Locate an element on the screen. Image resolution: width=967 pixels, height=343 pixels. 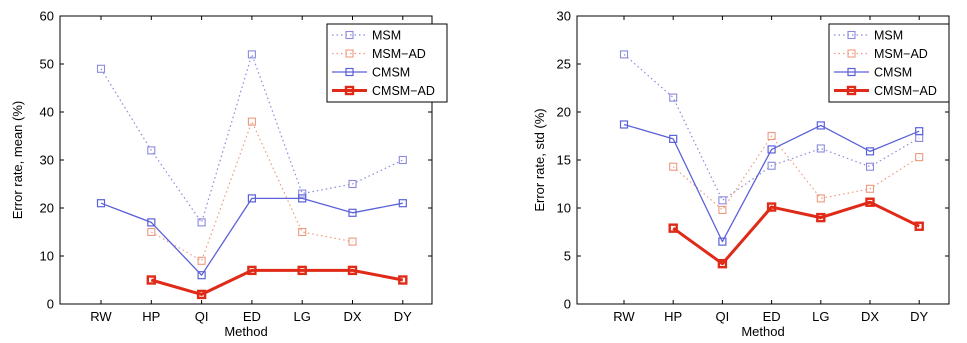
series-msm is located at coordinates (771, 127).